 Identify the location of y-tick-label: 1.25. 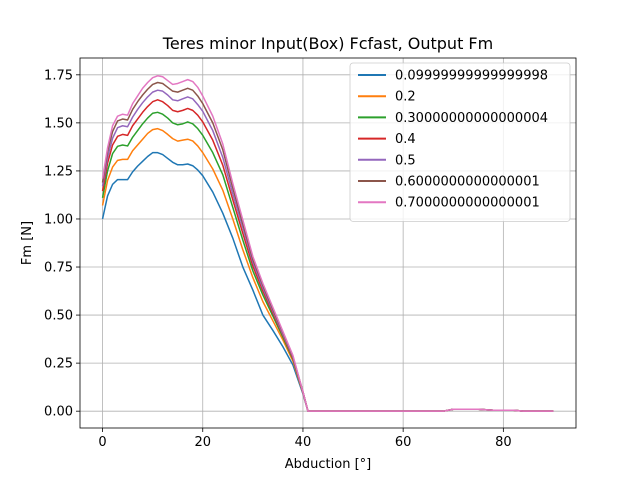
(58, 171).